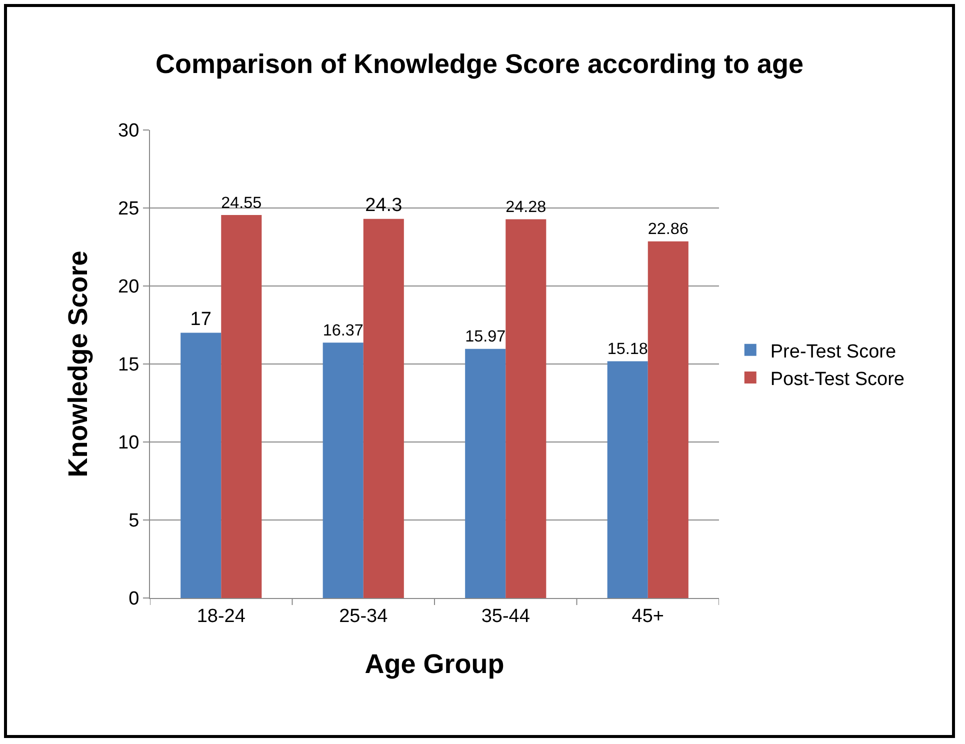 The width and height of the screenshot is (965, 744). I want to click on legend-label: Pre-Test Score, so click(833, 351).